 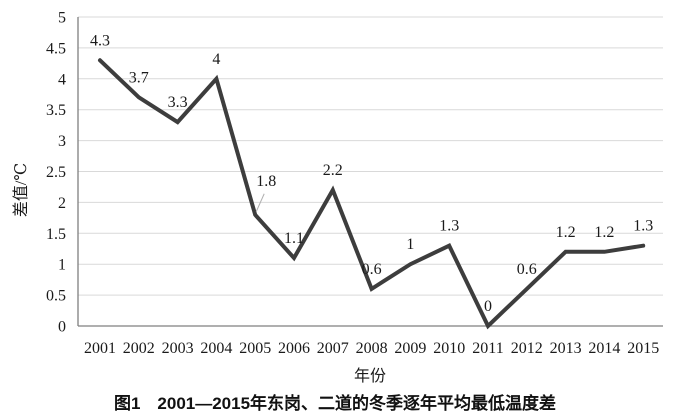 What do you see at coordinates (410, 244) in the screenshot?
I see `data-label: 1` at bounding box center [410, 244].